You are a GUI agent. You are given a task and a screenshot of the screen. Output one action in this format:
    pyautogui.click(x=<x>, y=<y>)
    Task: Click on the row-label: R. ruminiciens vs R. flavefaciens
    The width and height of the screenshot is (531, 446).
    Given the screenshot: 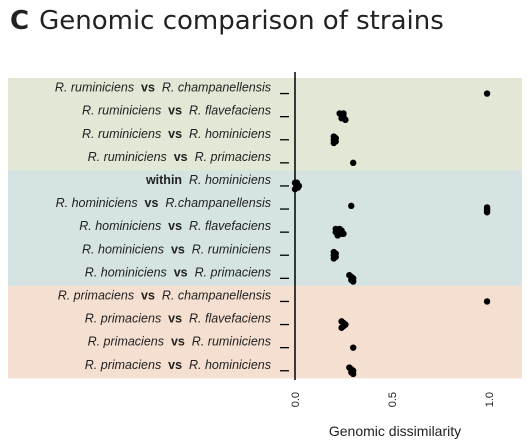 What is the action you would take?
    pyautogui.click(x=176, y=111)
    